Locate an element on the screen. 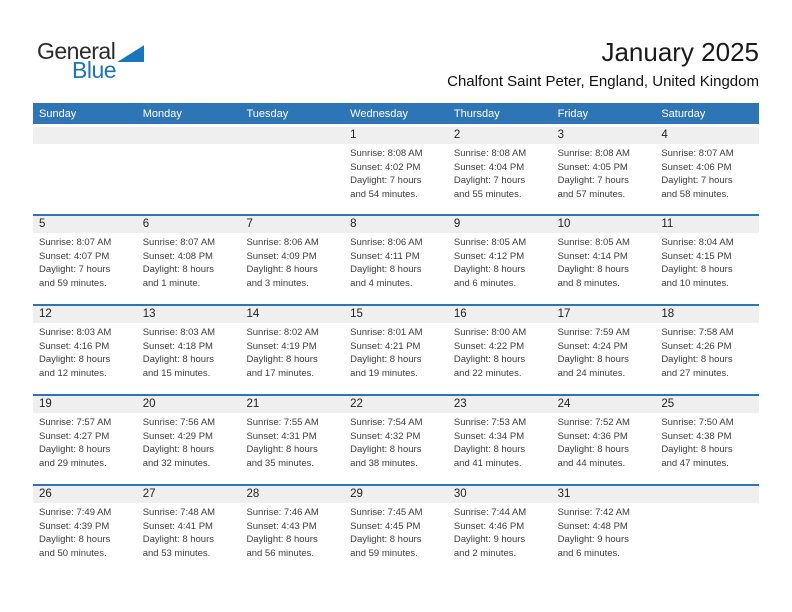  weekday-header-wednesday: Wednesday is located at coordinates (379, 113).